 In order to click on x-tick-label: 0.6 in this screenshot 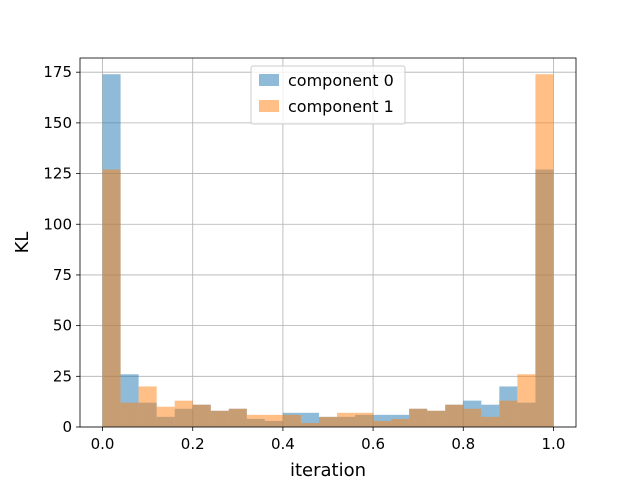, I will do `click(373, 444)`.